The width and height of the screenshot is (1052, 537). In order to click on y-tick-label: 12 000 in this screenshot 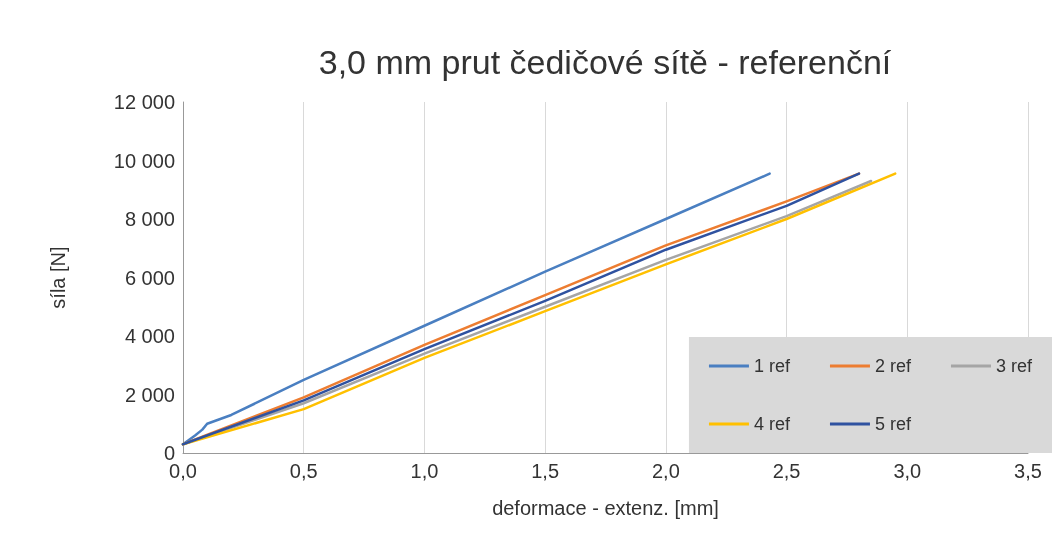, I will do `click(144, 102)`.